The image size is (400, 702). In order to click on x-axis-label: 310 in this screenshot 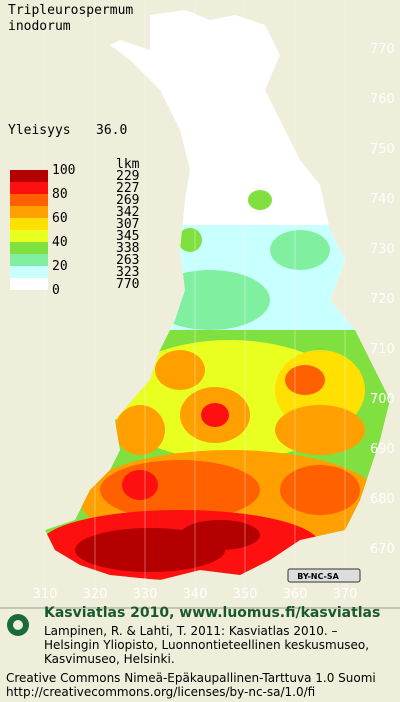, I will do `click(45, 594)`.